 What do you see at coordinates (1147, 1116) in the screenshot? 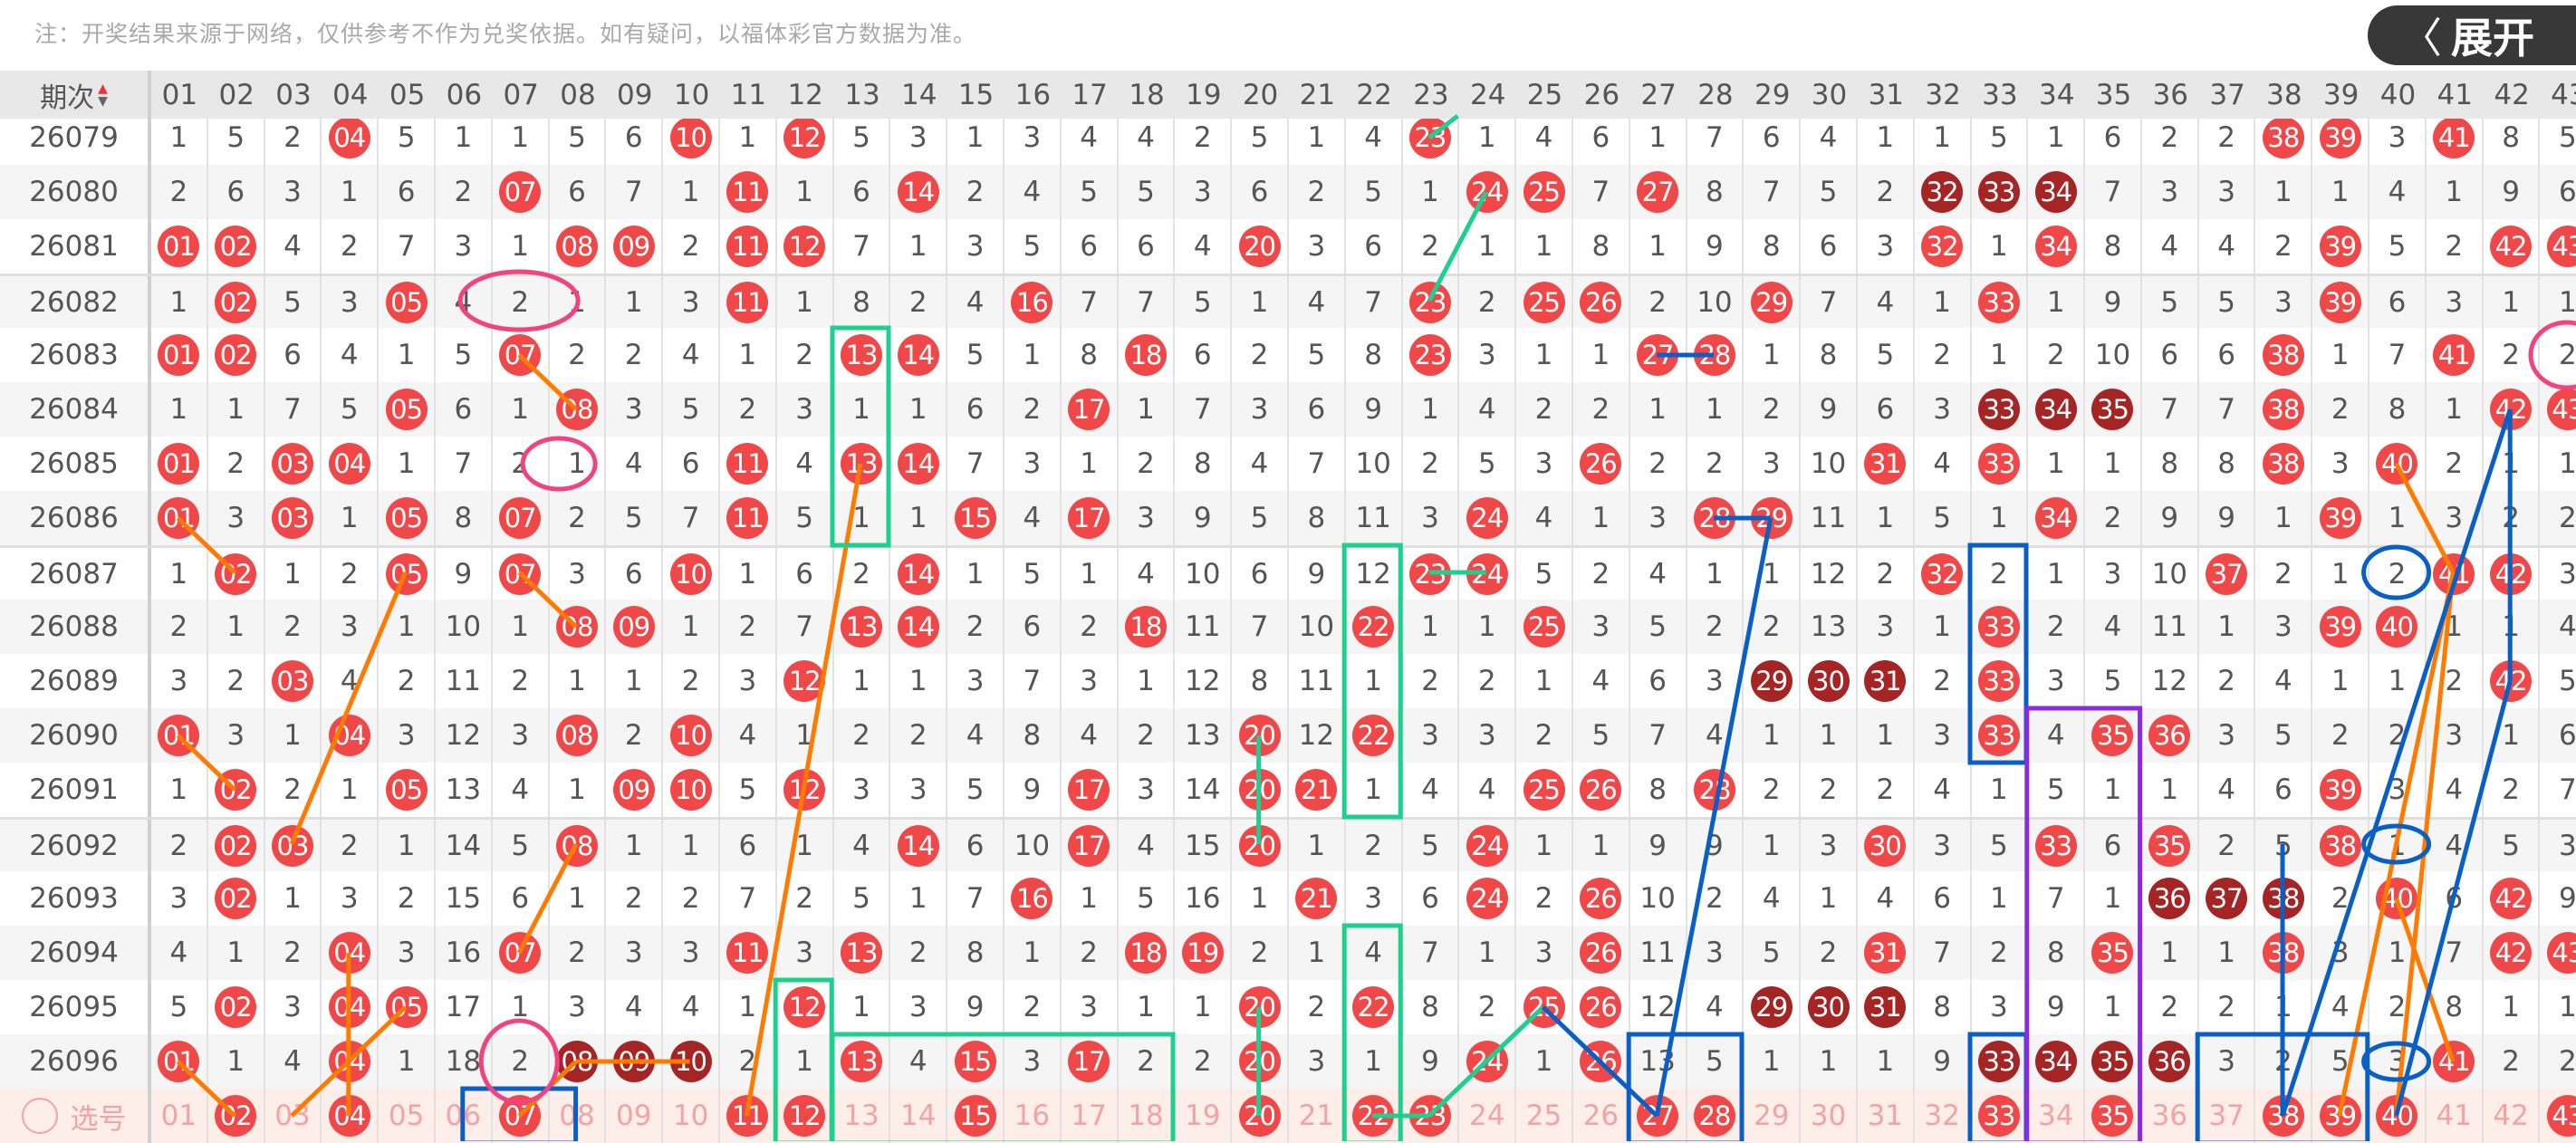
I see `selectable-number: 18` at bounding box center [1147, 1116].